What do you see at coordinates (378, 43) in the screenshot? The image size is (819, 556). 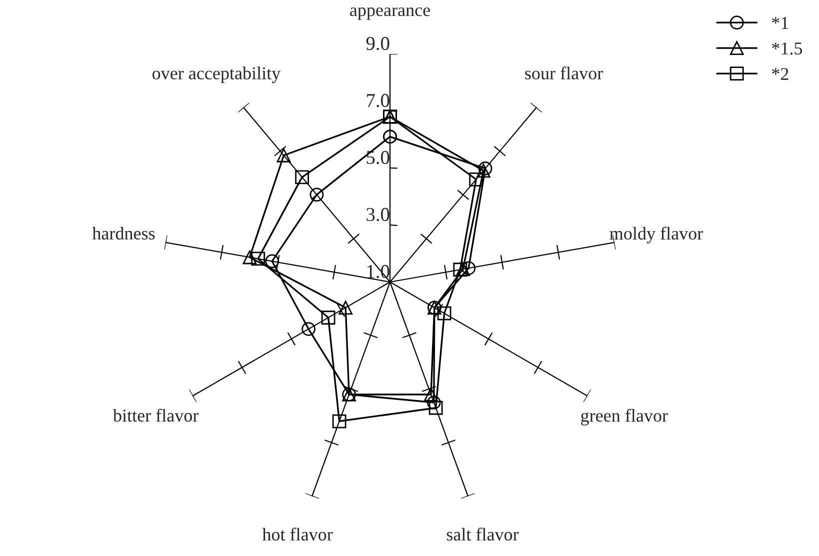 I see `y-tick-label: 9.0` at bounding box center [378, 43].